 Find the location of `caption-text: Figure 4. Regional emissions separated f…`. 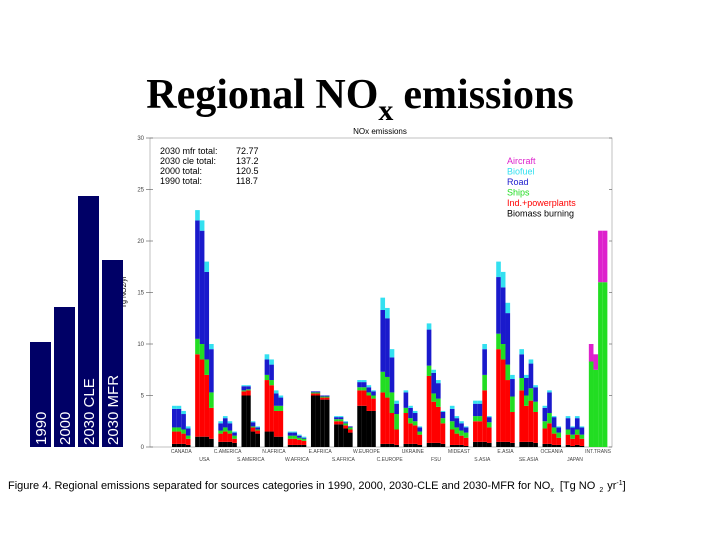

caption-text: Figure 4. Regional emissions separated f… is located at coordinates (279, 486).